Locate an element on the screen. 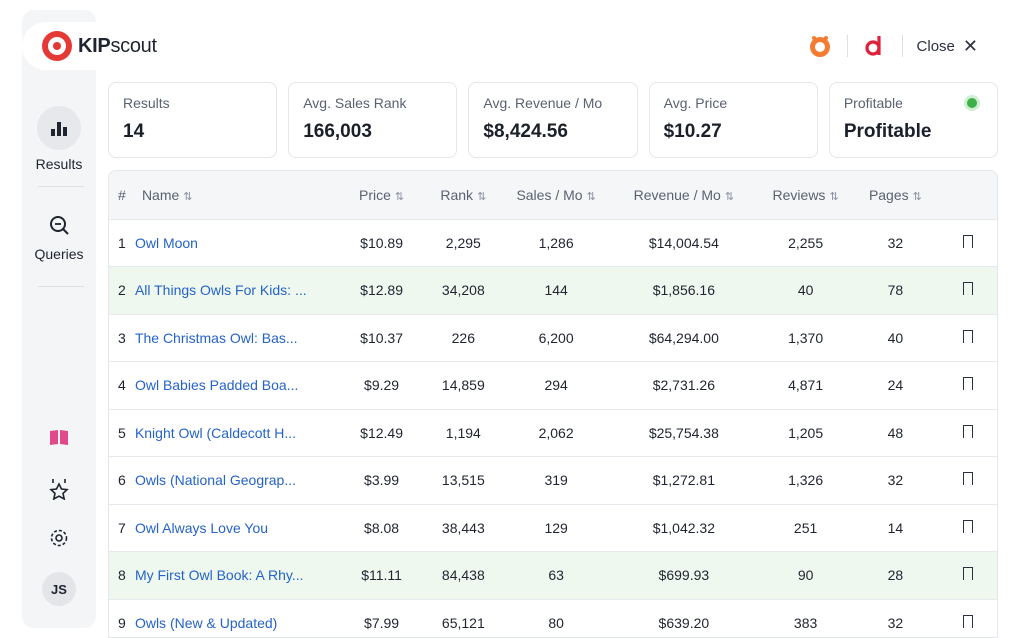 The height and width of the screenshot is (638, 1020). col-header-name: Name ⇅ is located at coordinates (167, 194).